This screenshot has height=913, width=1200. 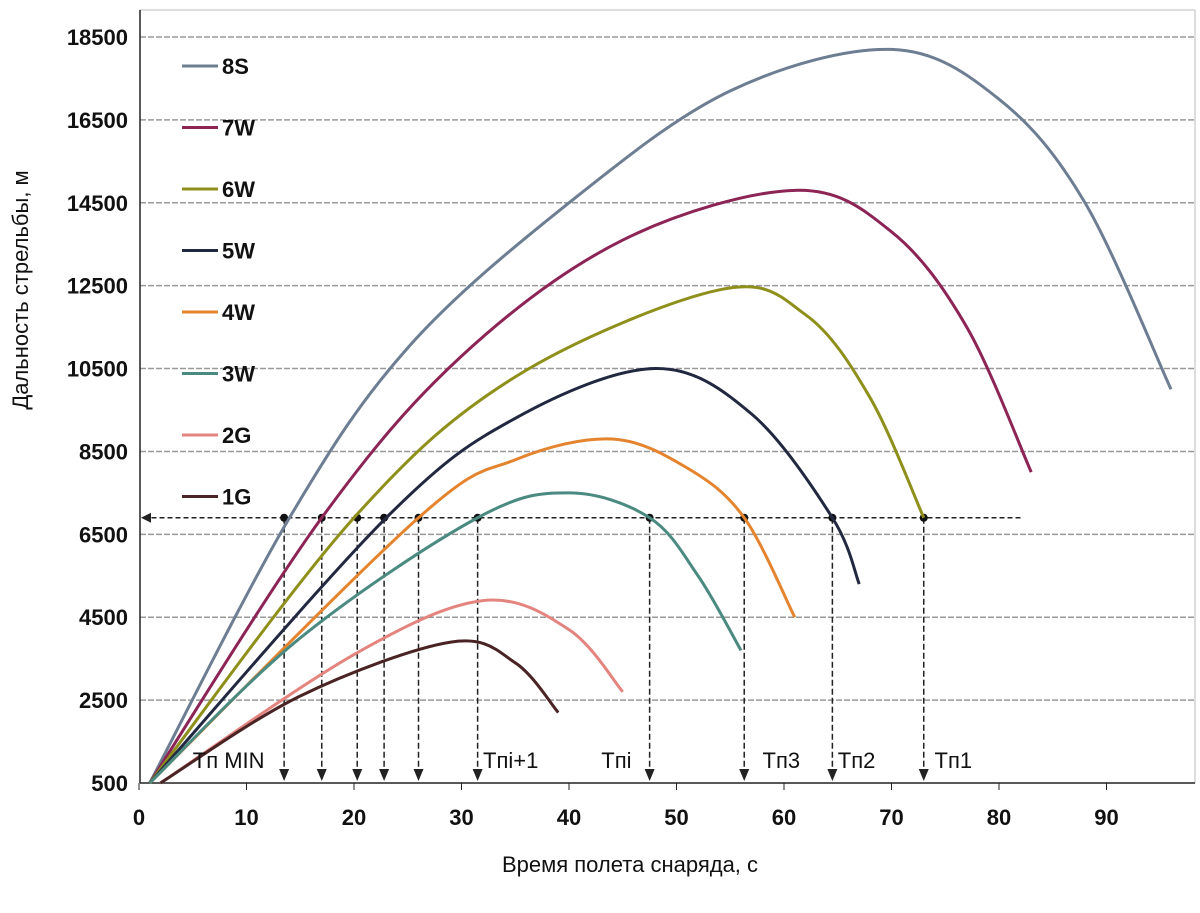 I want to click on x-tick-label: 70, so click(x=891, y=817).